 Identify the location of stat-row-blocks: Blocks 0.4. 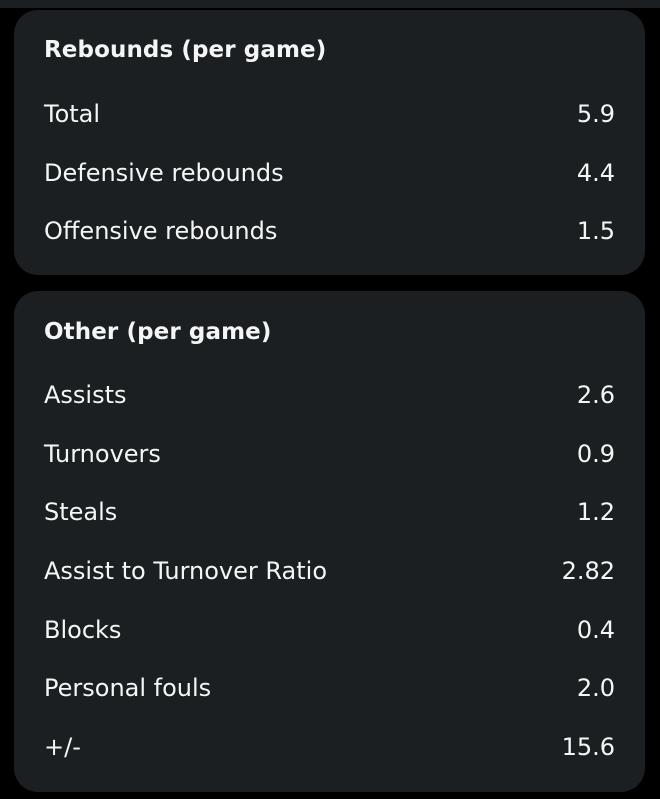
(329, 630).